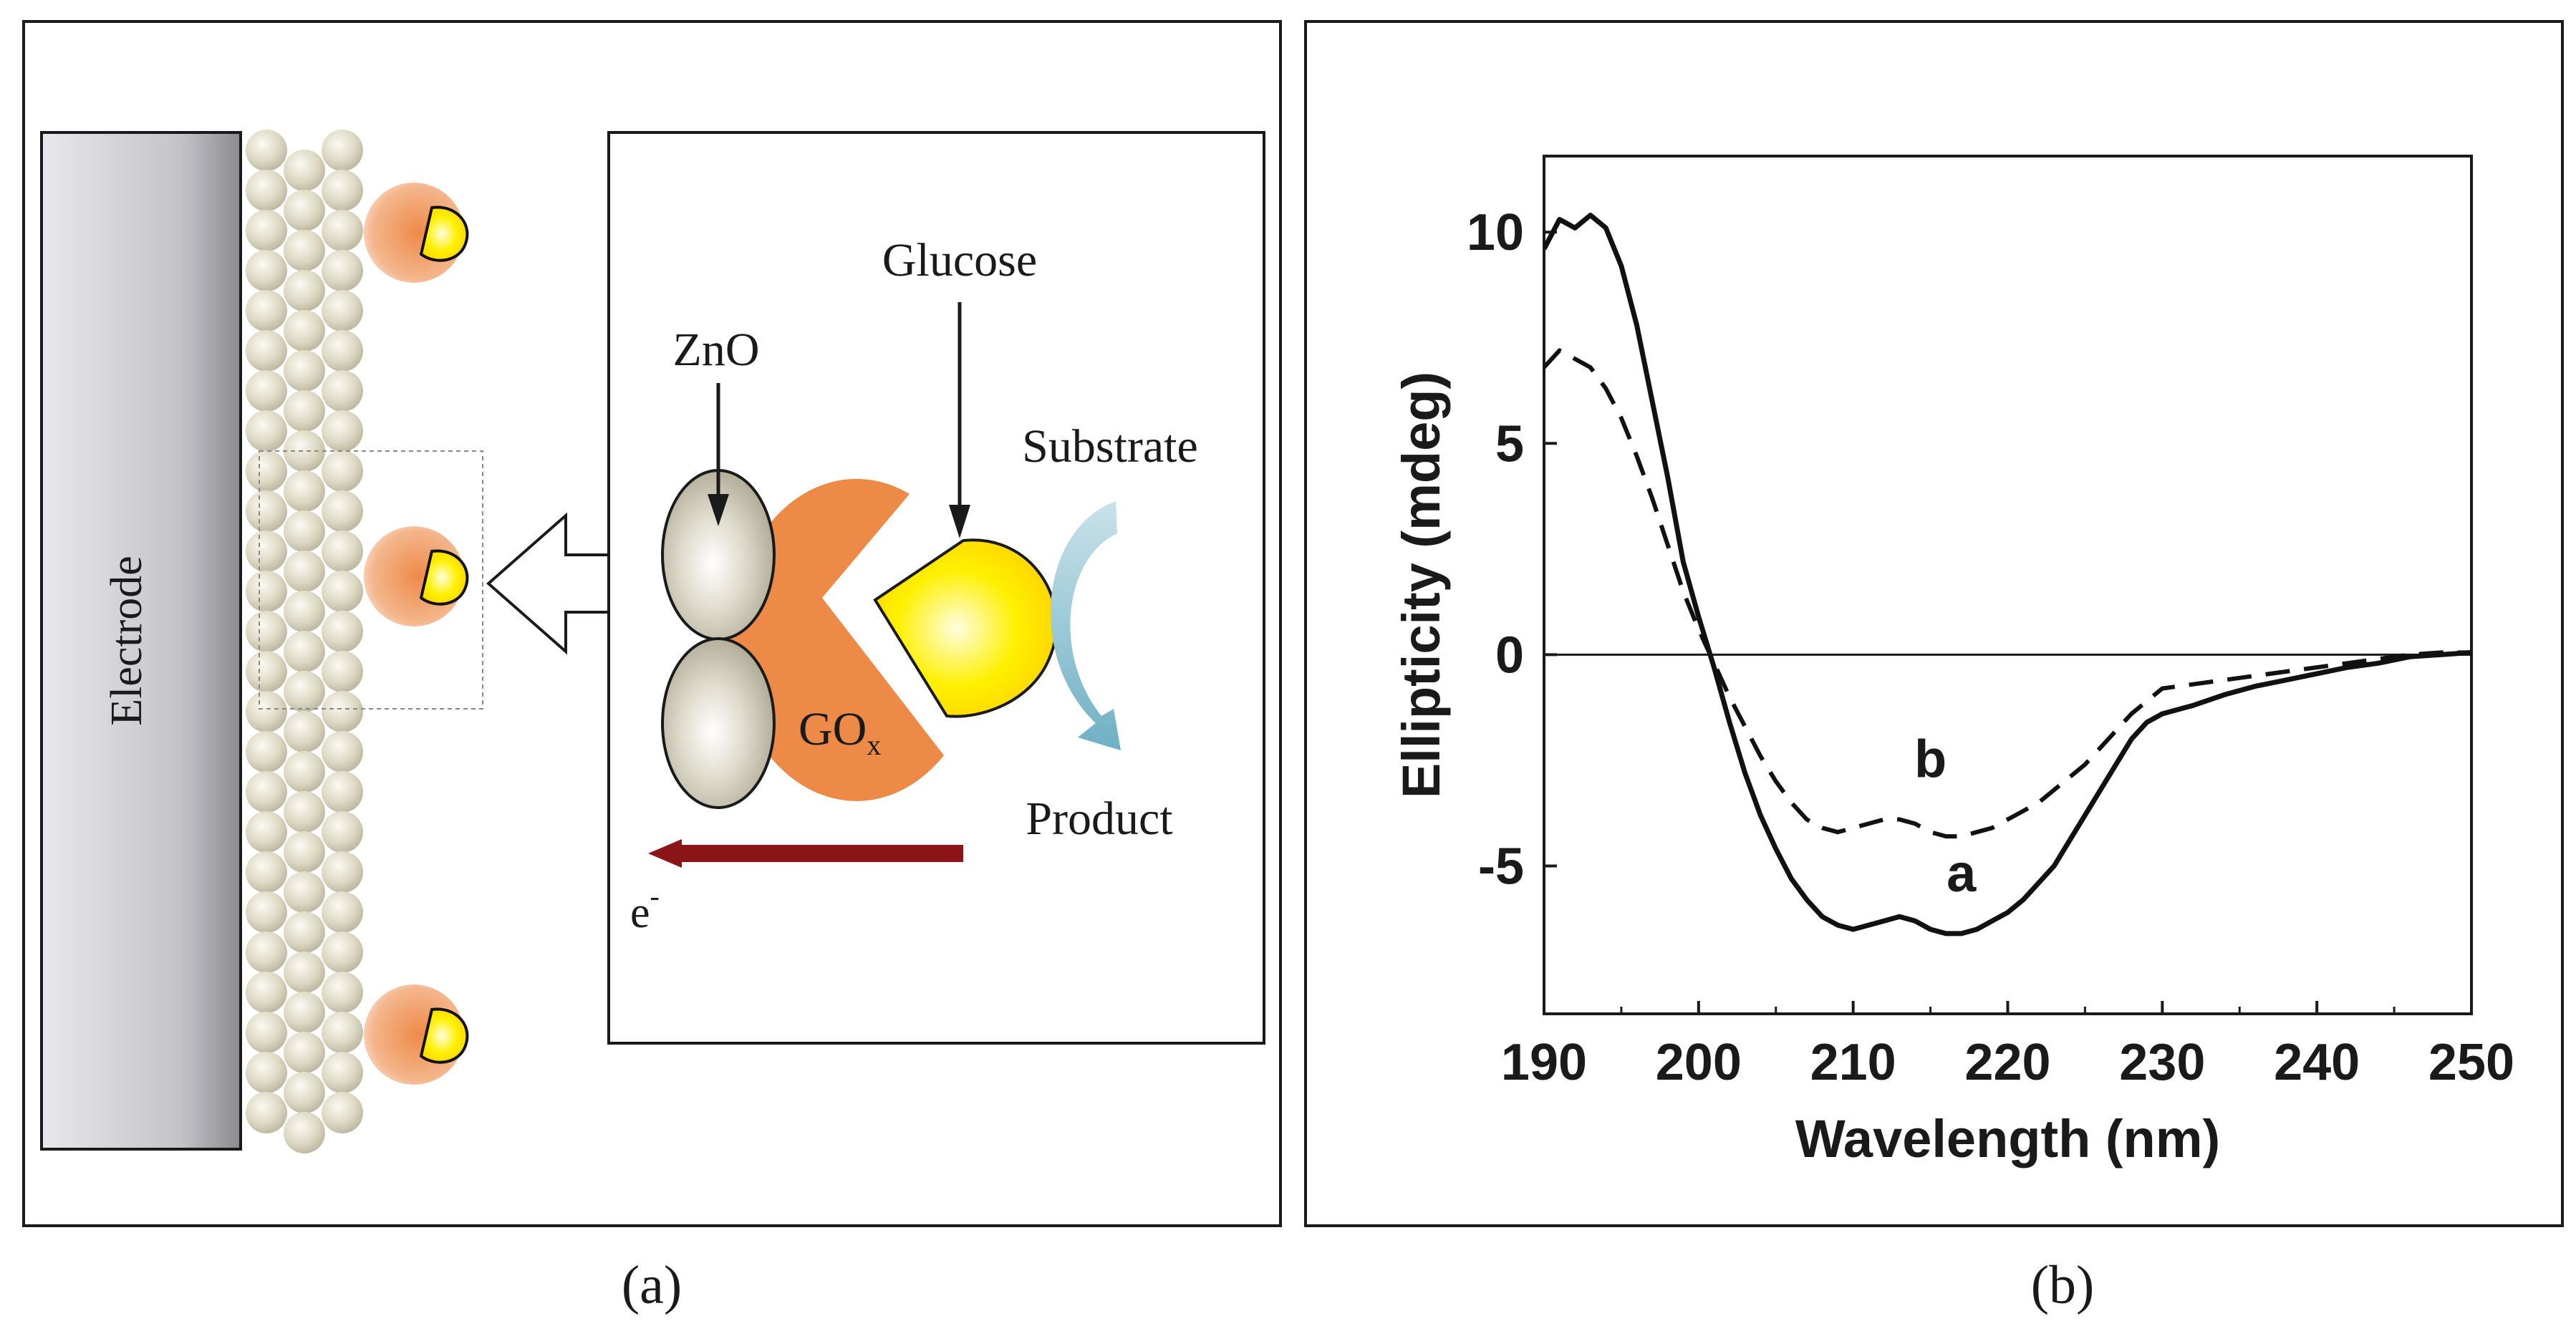  Describe the element at coordinates (1931, 759) in the screenshot. I see `series-label-b: b` at that location.